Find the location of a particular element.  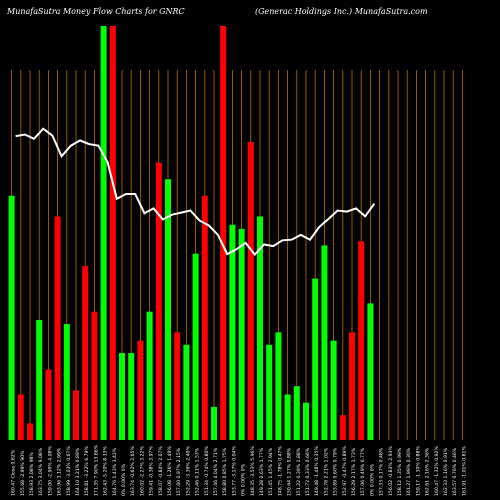

x-tick-label: 156.29 2.17% 1.73% is located at coordinates (354, 471).